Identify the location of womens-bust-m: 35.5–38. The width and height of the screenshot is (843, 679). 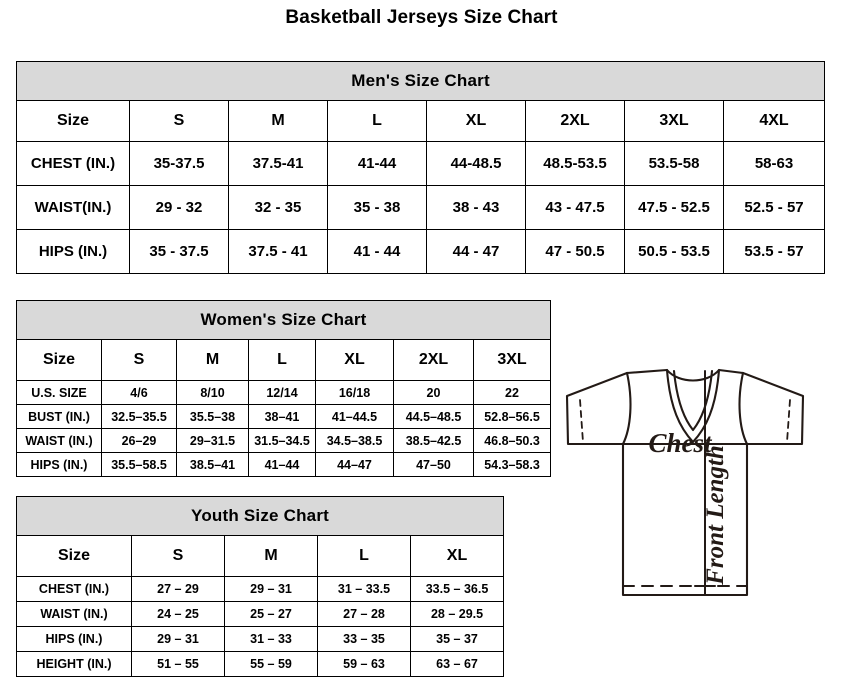
(212, 416).